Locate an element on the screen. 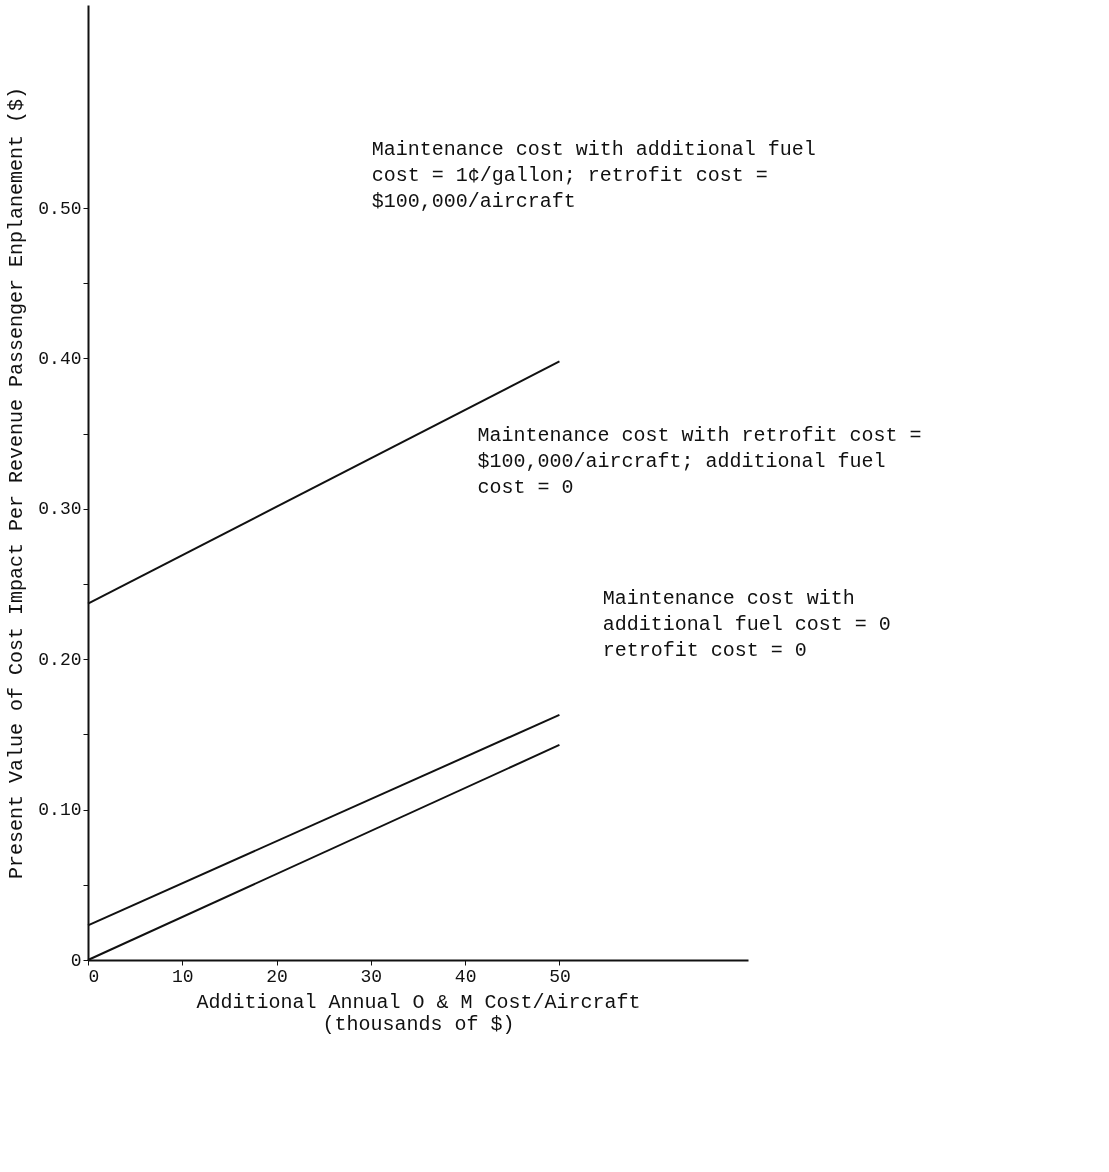 This screenshot has width=1109, height=1172. y-tick-label: 0.10 is located at coordinates (60, 810).